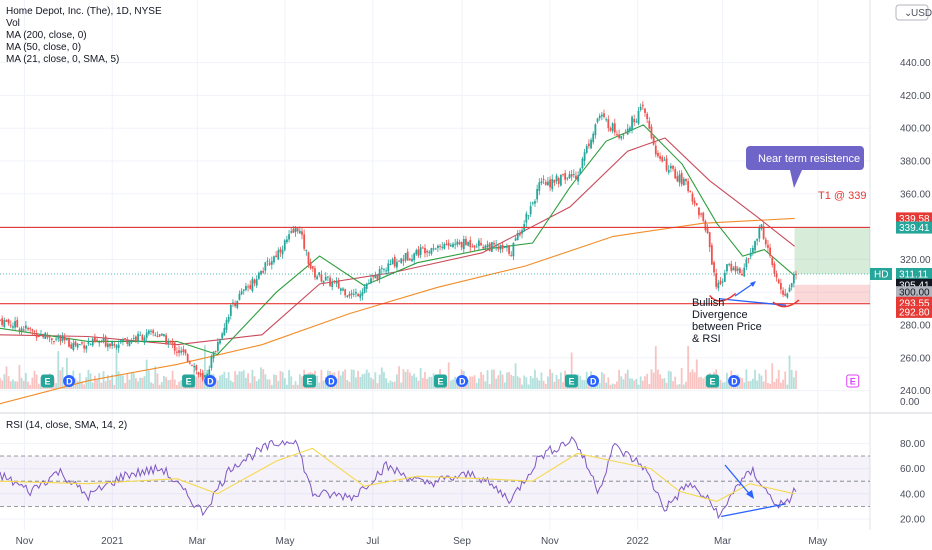 This screenshot has height=550, width=932. I want to click on time-tick-label: 2021, so click(112, 541).